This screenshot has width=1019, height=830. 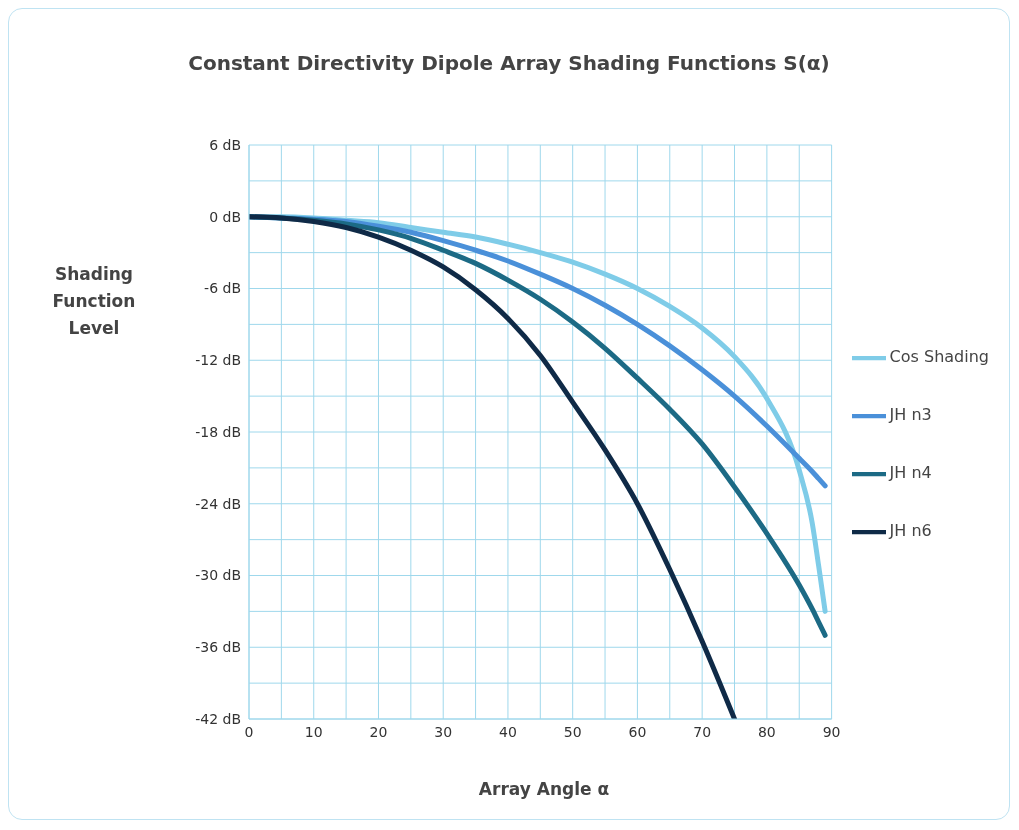 I want to click on x-tick-label: 20, so click(x=378, y=731).